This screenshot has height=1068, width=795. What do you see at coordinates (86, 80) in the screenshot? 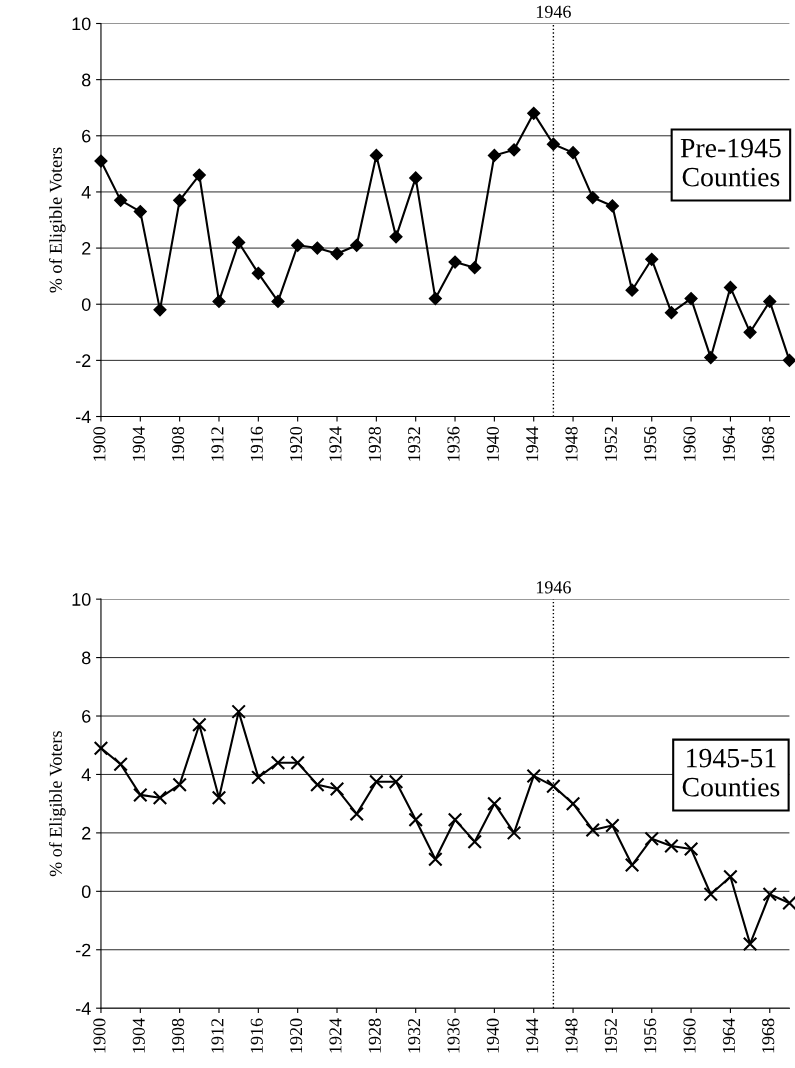
I see `y-tick-label: 8` at bounding box center [86, 80].